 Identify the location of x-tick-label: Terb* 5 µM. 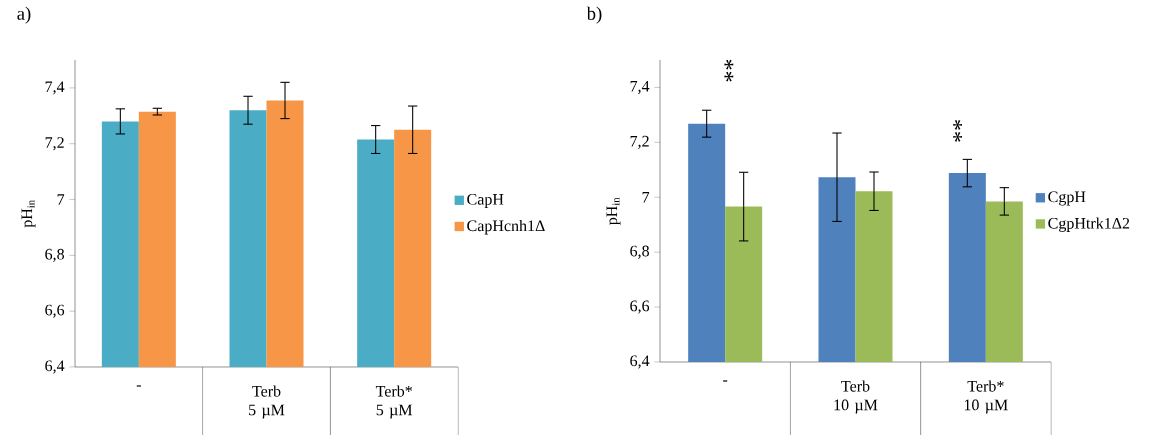
(394, 402).